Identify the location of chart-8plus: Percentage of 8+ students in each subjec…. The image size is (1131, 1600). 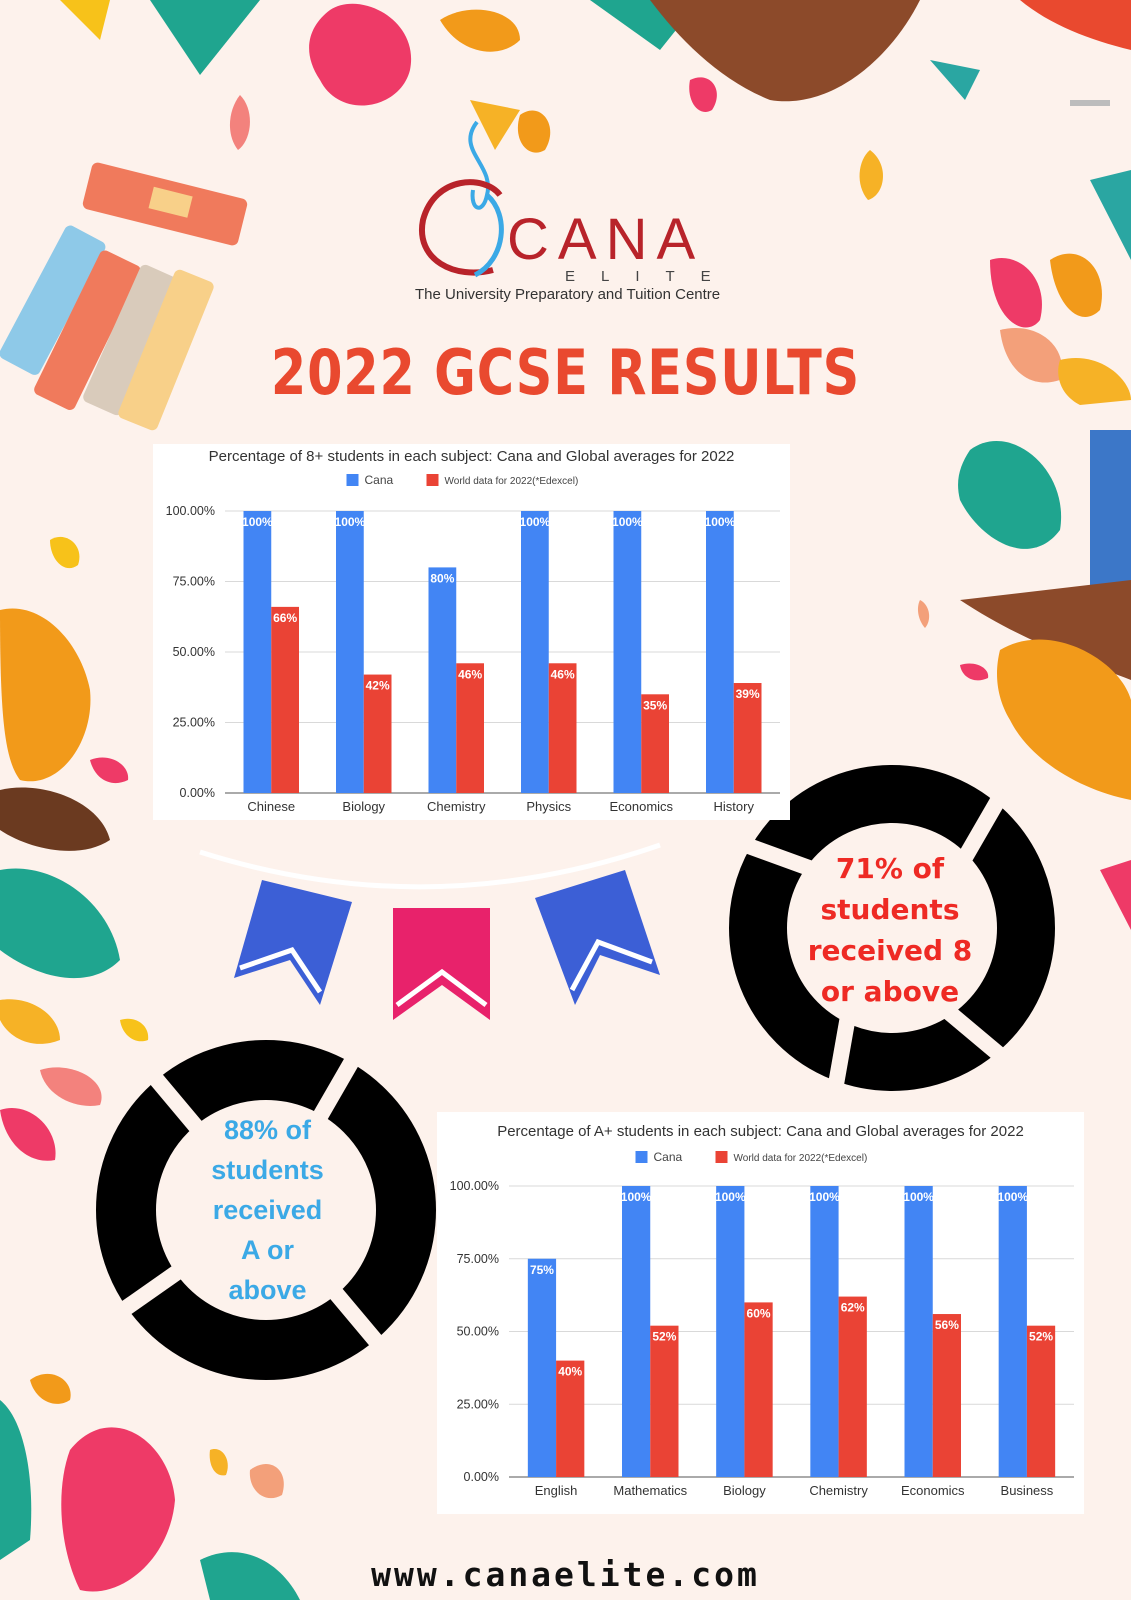
(471, 632).